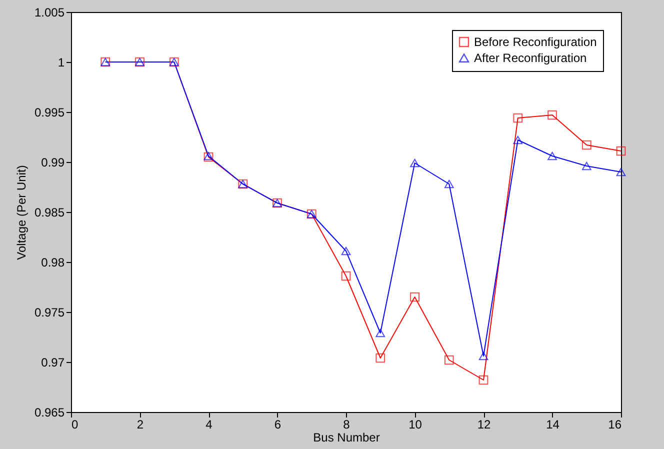 The image size is (664, 449). Describe the element at coordinates (21, 212) in the screenshot. I see `y-axis-title: Voltage (Per Unit)` at that location.